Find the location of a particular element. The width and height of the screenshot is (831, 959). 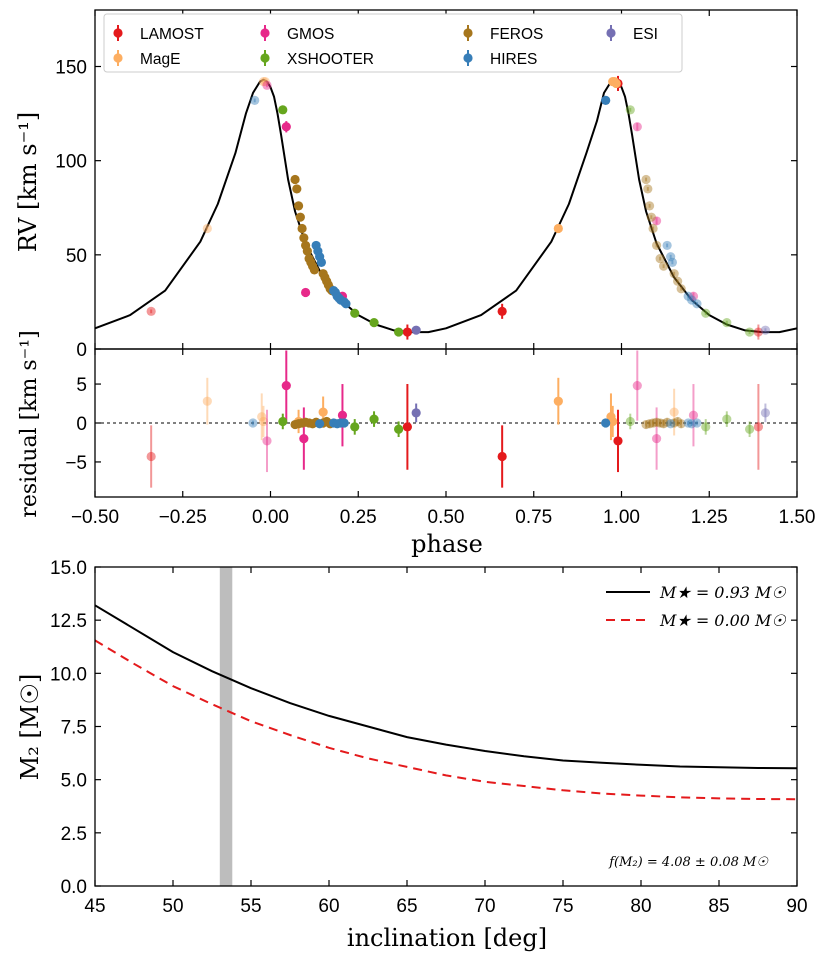

residual-xtick-label: −0.25 is located at coordinates (183, 517).